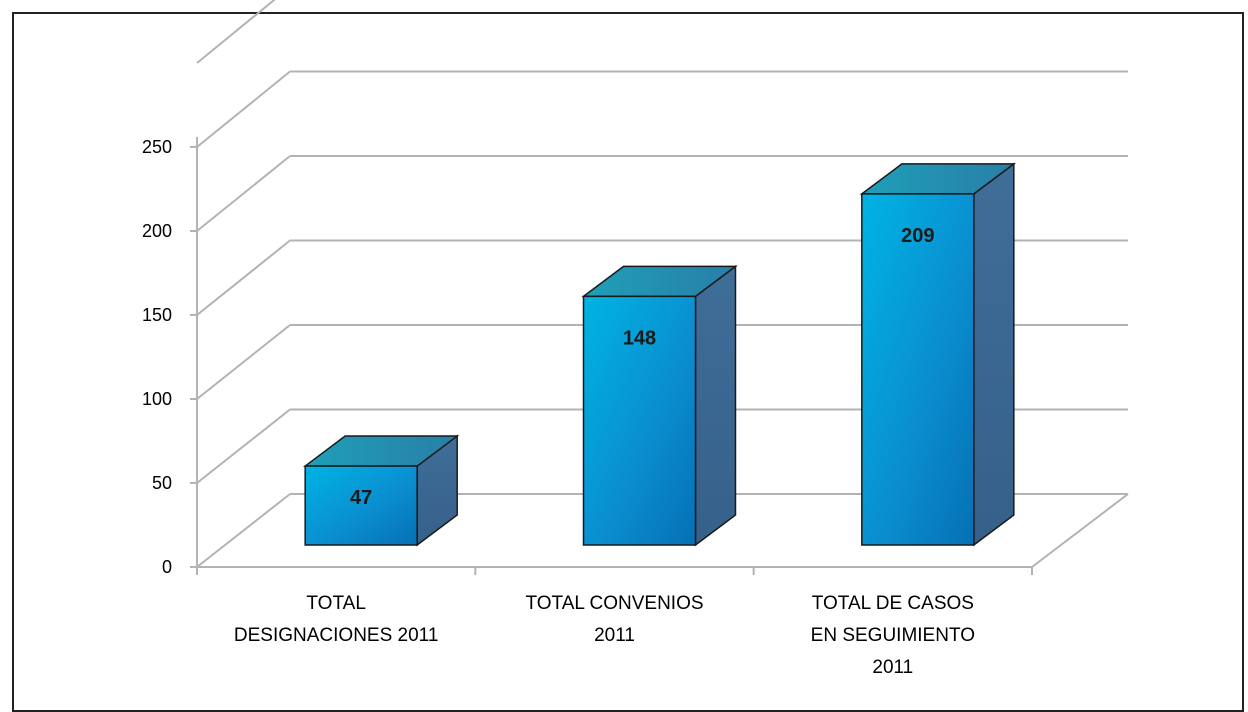  I want to click on x-tick-label: TOTAL, so click(335, 603).